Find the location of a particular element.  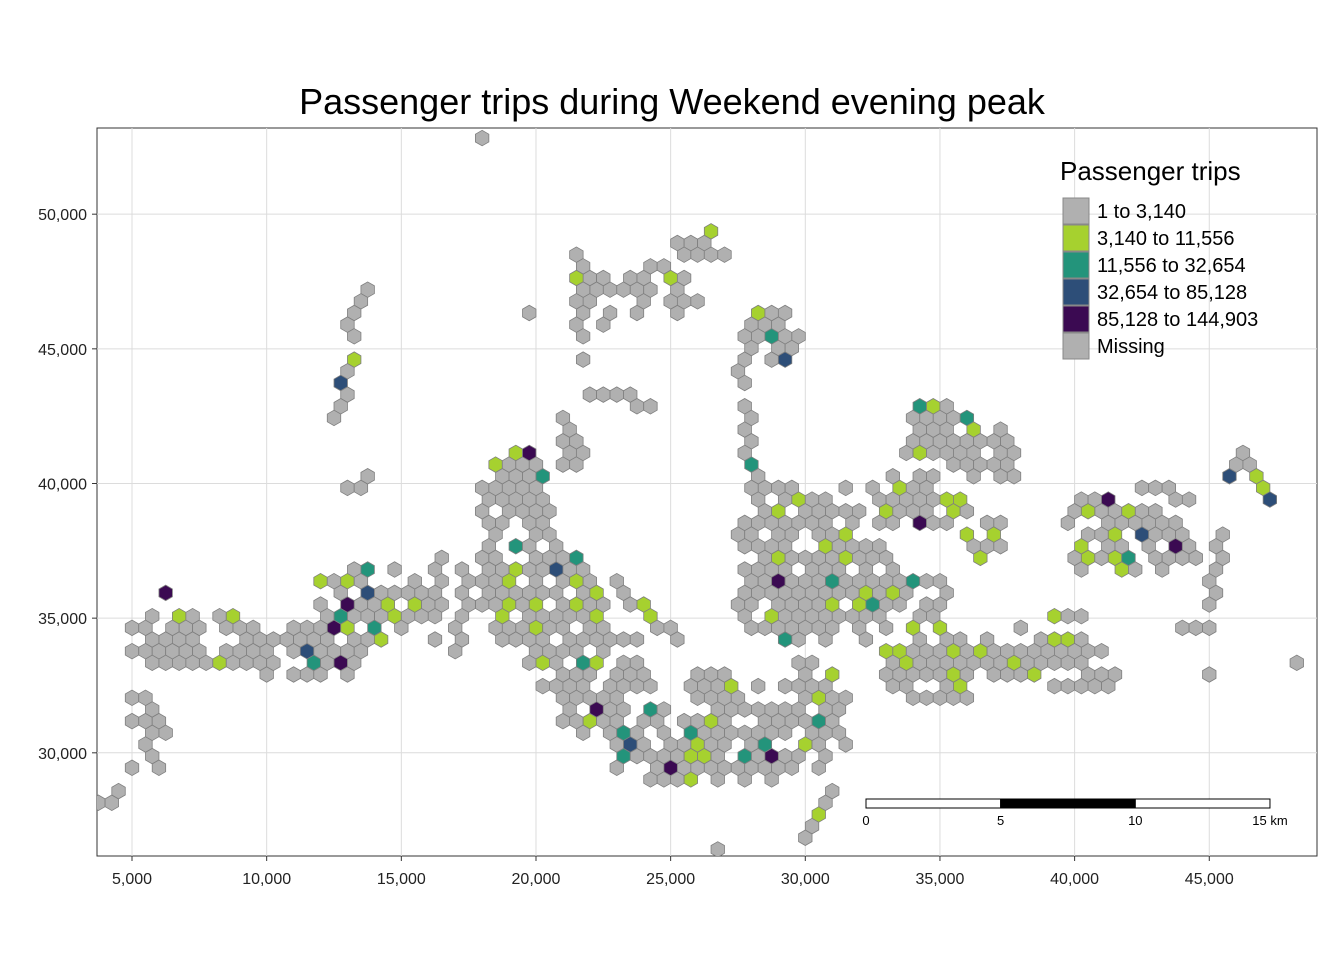

scale-bar-label: 0 is located at coordinates (865, 820).